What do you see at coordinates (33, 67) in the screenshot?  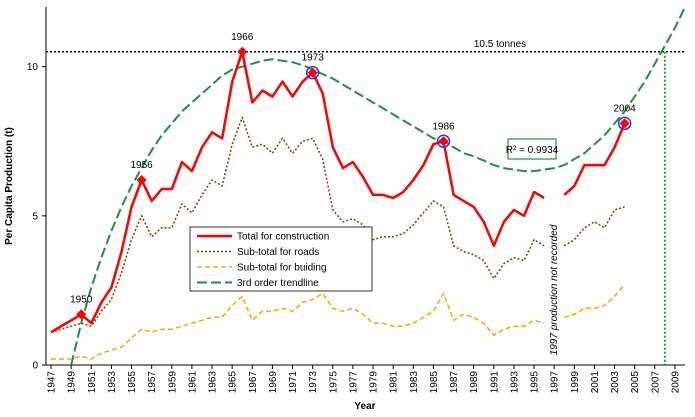 I see `y-tick-label: 10` at bounding box center [33, 67].